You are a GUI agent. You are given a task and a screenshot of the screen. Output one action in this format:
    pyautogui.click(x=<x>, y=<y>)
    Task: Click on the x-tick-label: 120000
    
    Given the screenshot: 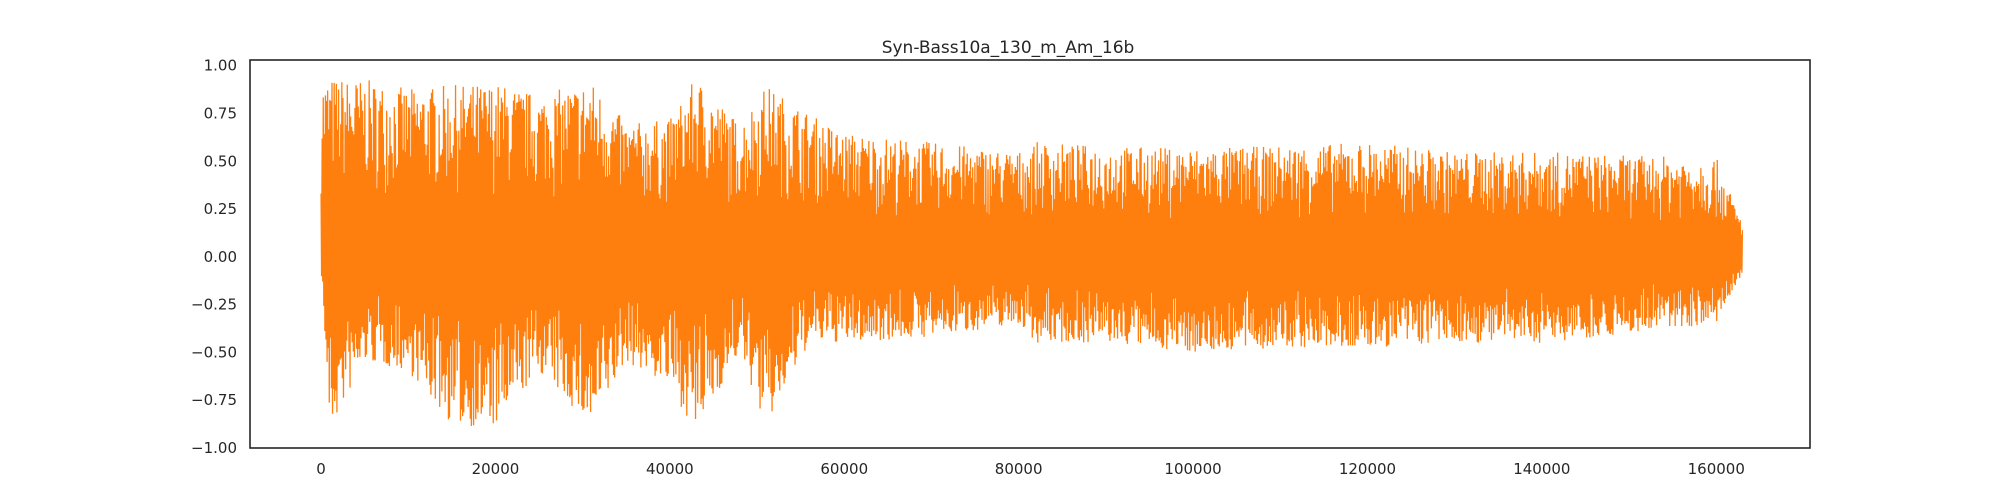 What is the action you would take?
    pyautogui.click(x=1367, y=469)
    